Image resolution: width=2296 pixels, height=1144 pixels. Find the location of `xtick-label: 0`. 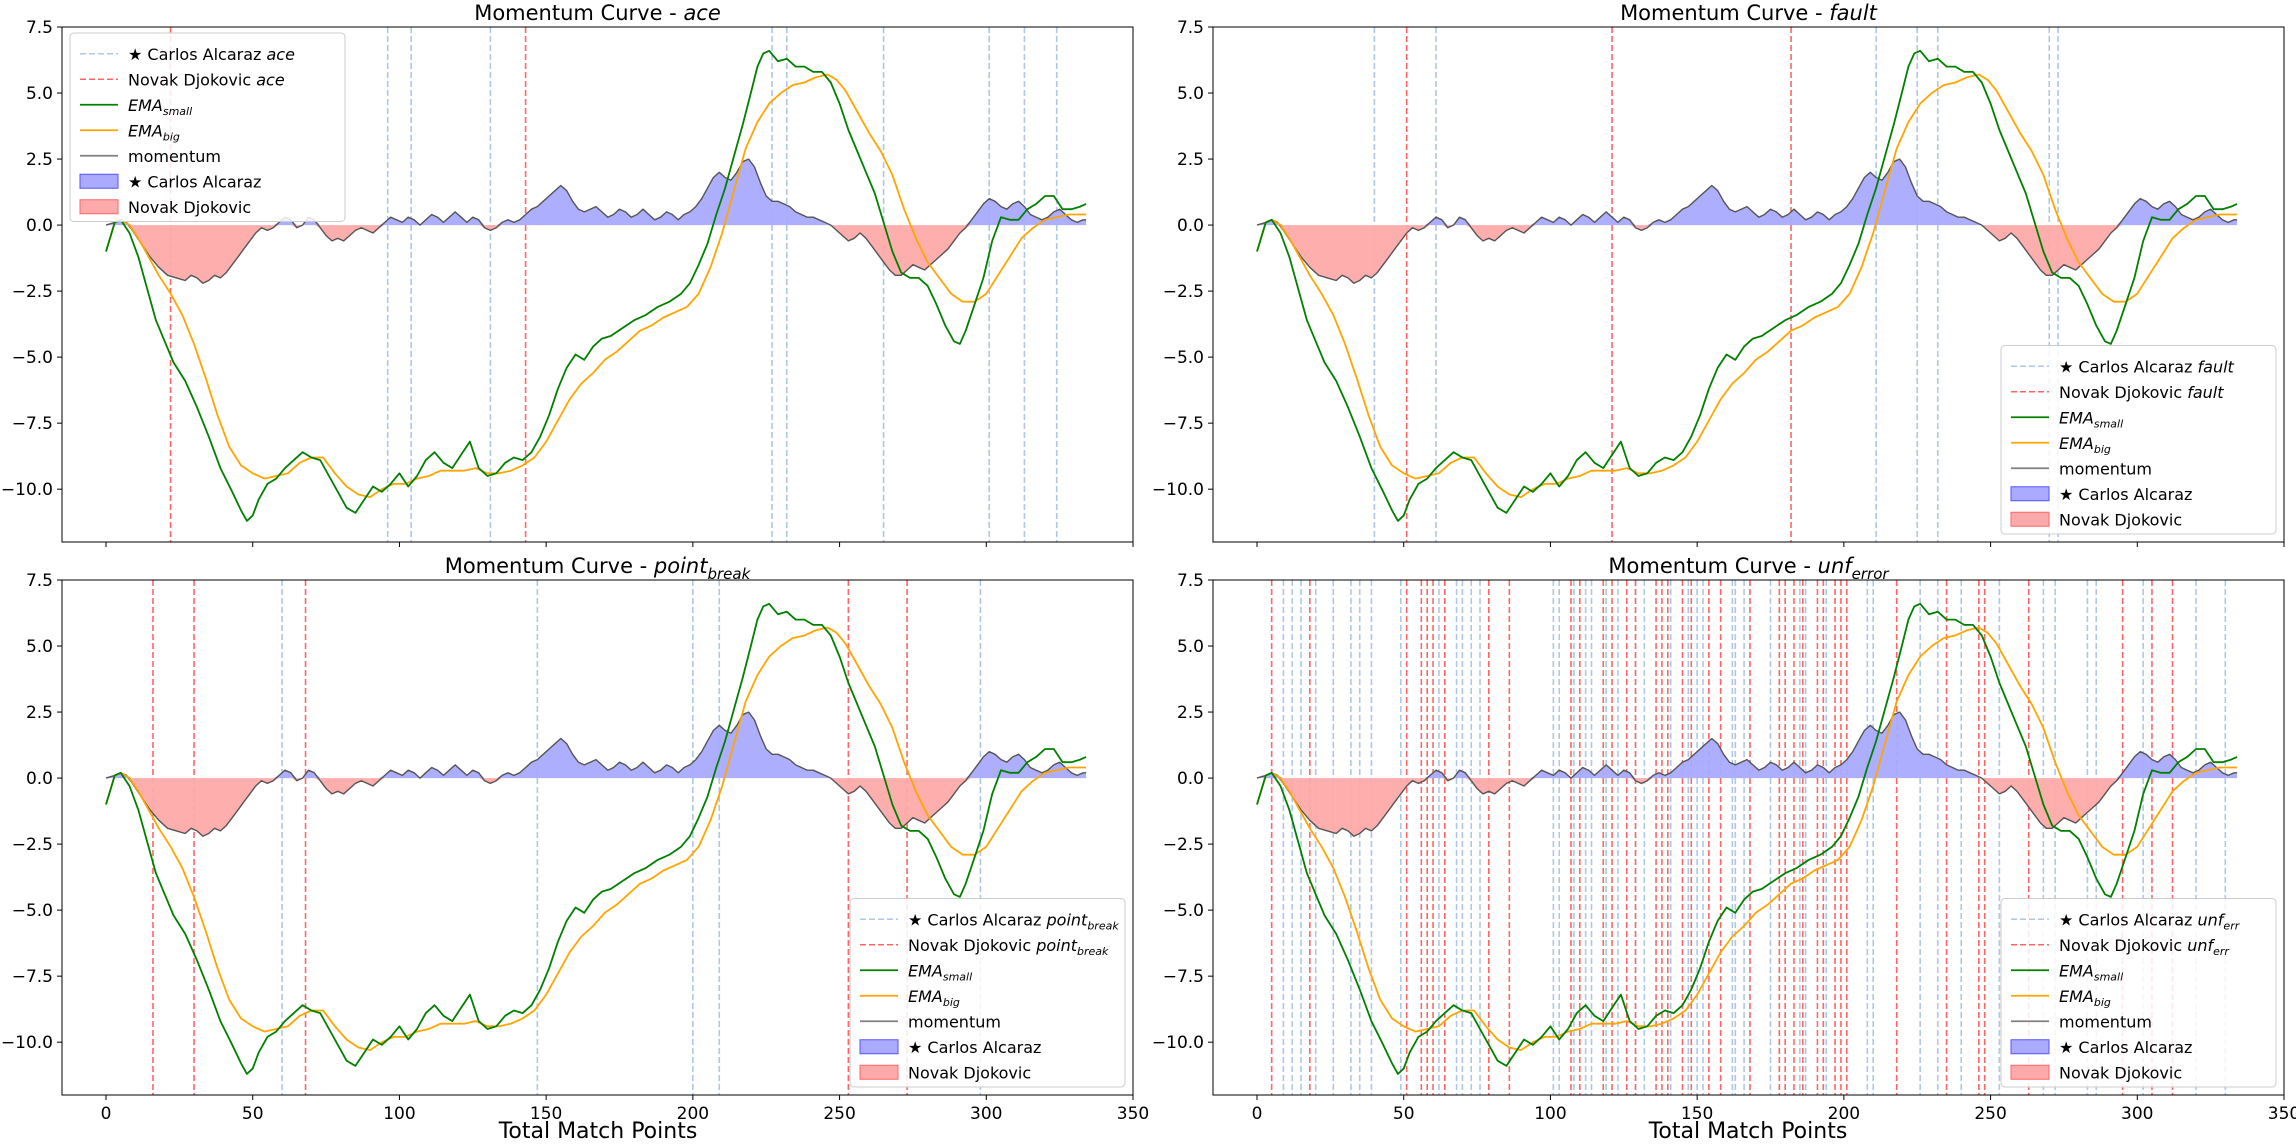

xtick-label: 0 is located at coordinates (1257, 1114).